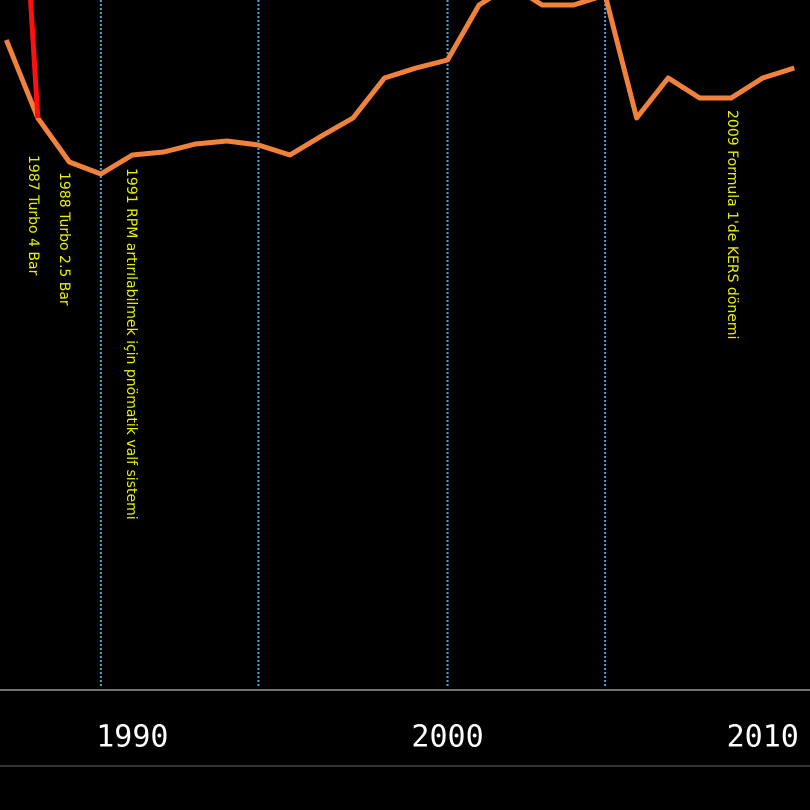 The image size is (810, 810). I want to click on annotation: 2009 Formula 1'de KERS dönemi, so click(732, 224).